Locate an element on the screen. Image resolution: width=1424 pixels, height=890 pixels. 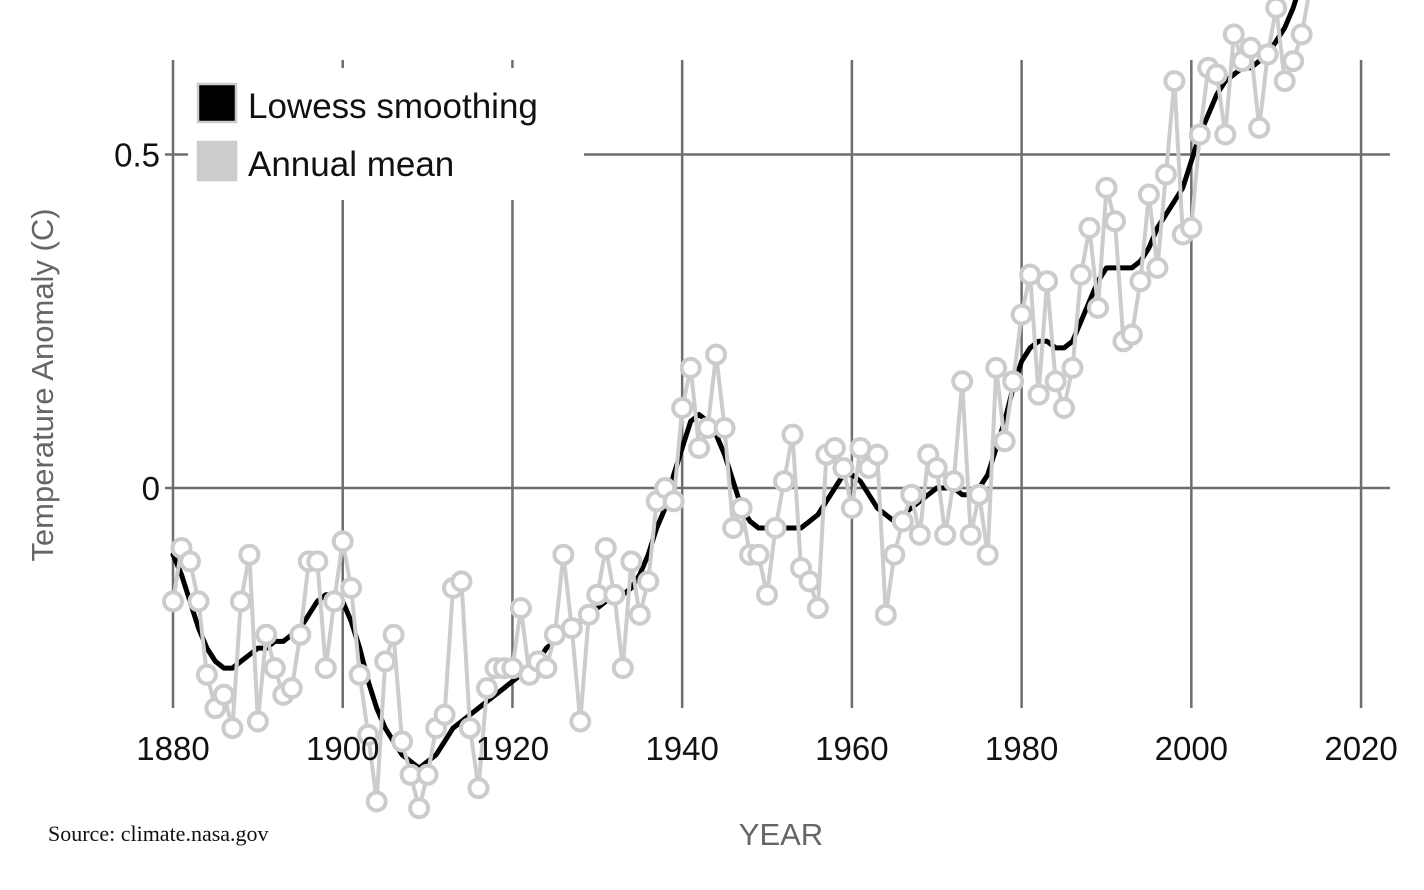
legend-swatch-lowess is located at coordinates (217, 103).